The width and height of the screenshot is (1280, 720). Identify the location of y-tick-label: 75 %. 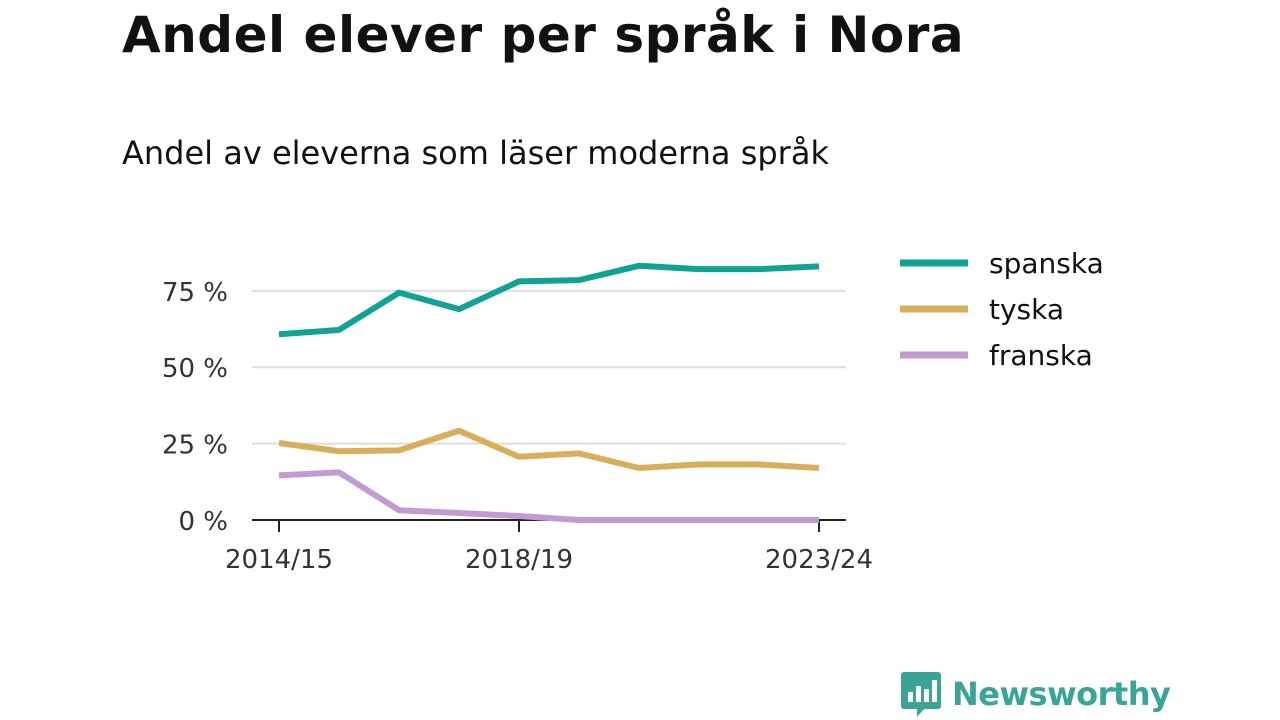
(195, 293).